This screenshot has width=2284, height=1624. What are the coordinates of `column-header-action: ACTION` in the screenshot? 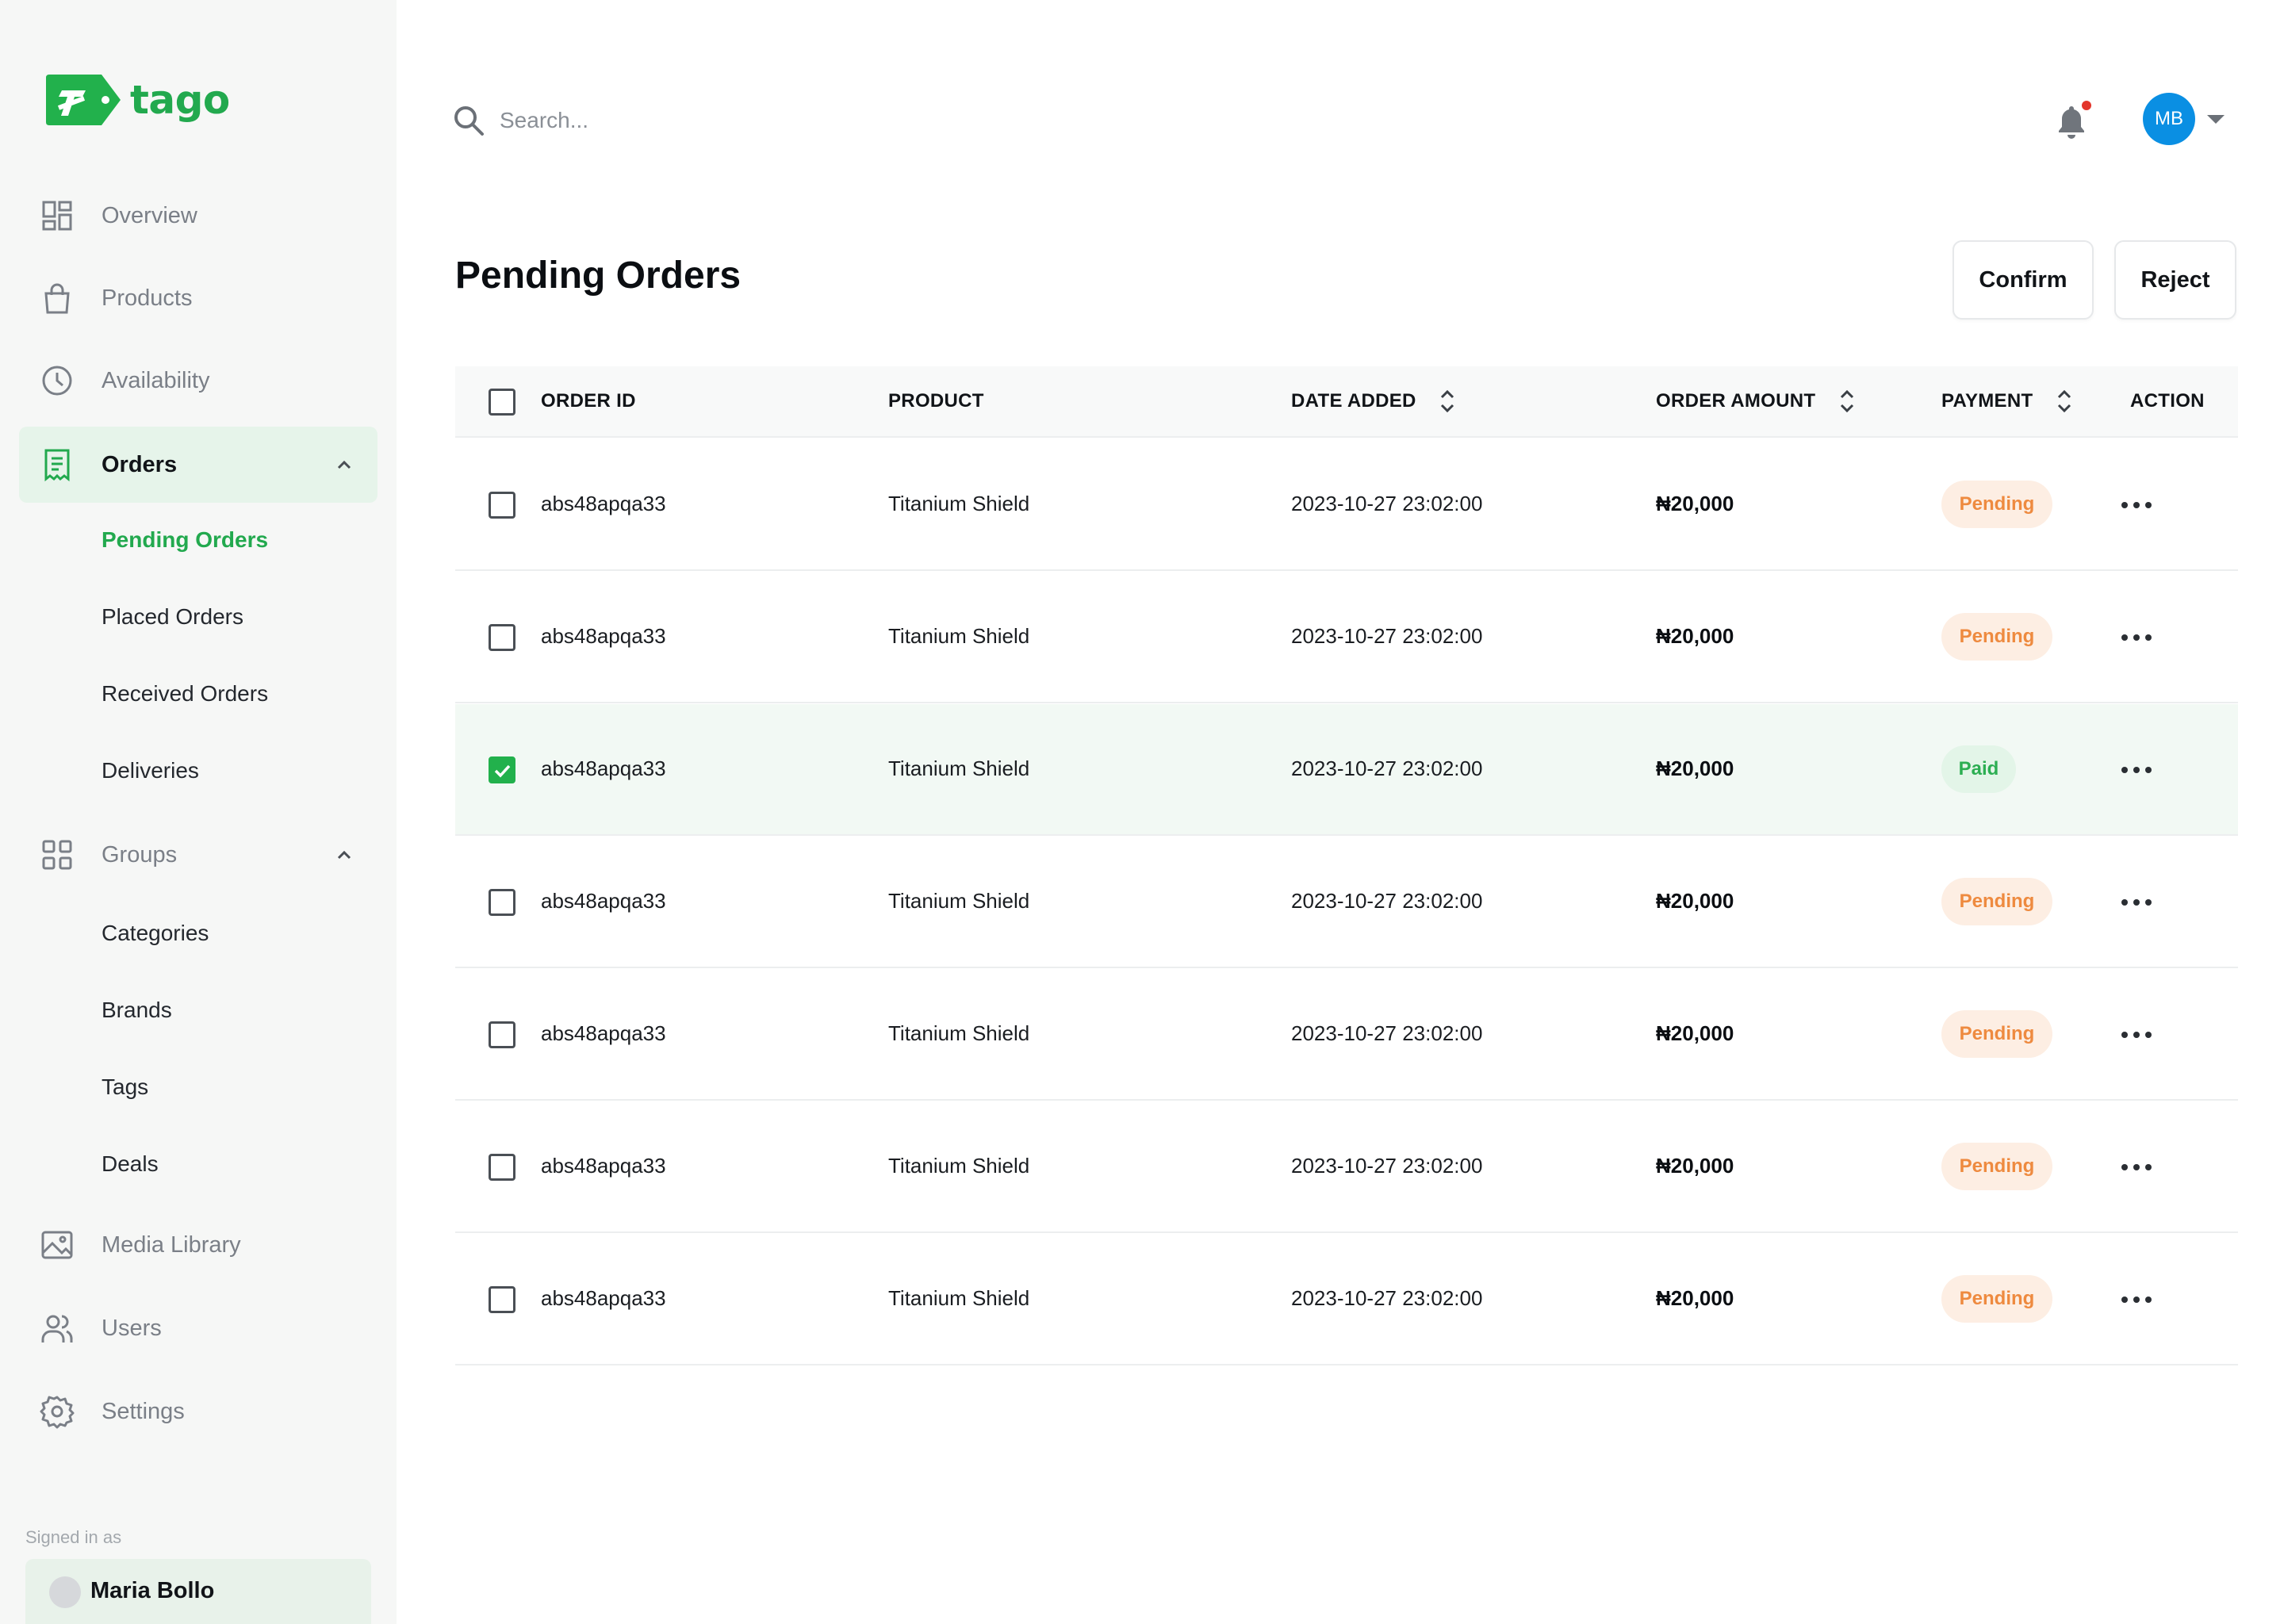 It's located at (2167, 401).